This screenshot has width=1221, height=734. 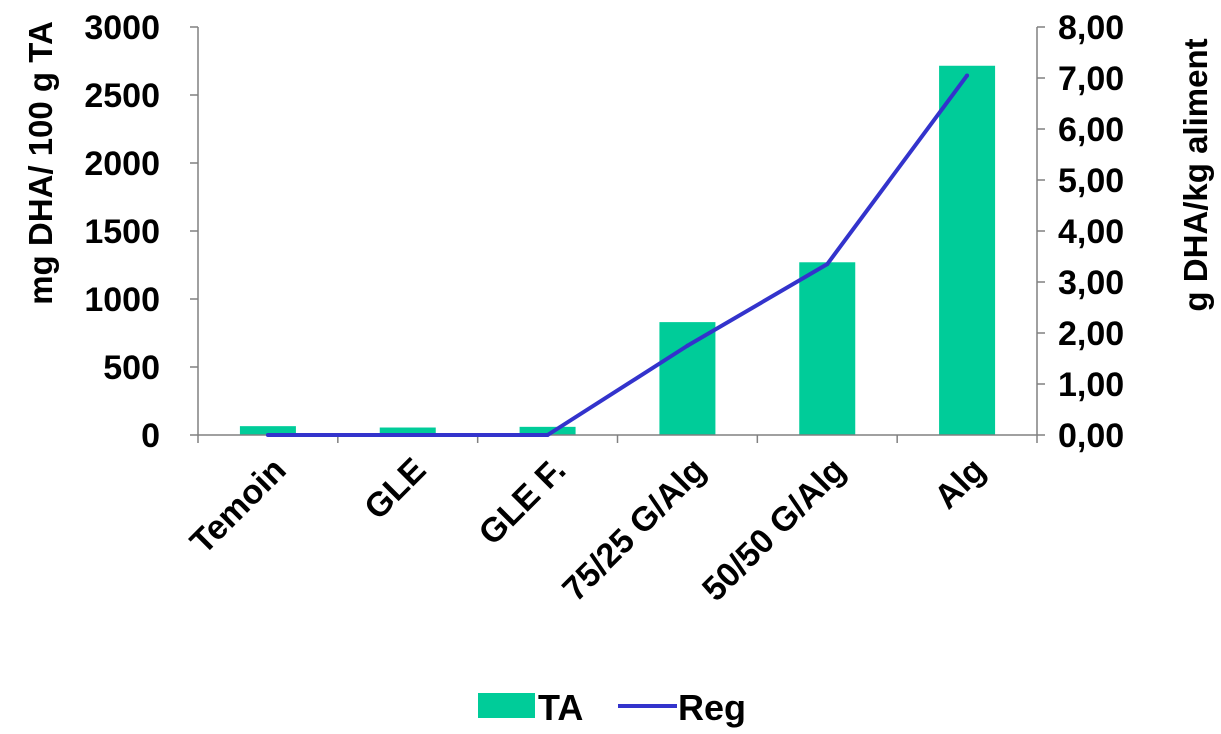 What do you see at coordinates (774, 530) in the screenshot?
I see `x-tick-label: 50/50 G/Alg` at bounding box center [774, 530].